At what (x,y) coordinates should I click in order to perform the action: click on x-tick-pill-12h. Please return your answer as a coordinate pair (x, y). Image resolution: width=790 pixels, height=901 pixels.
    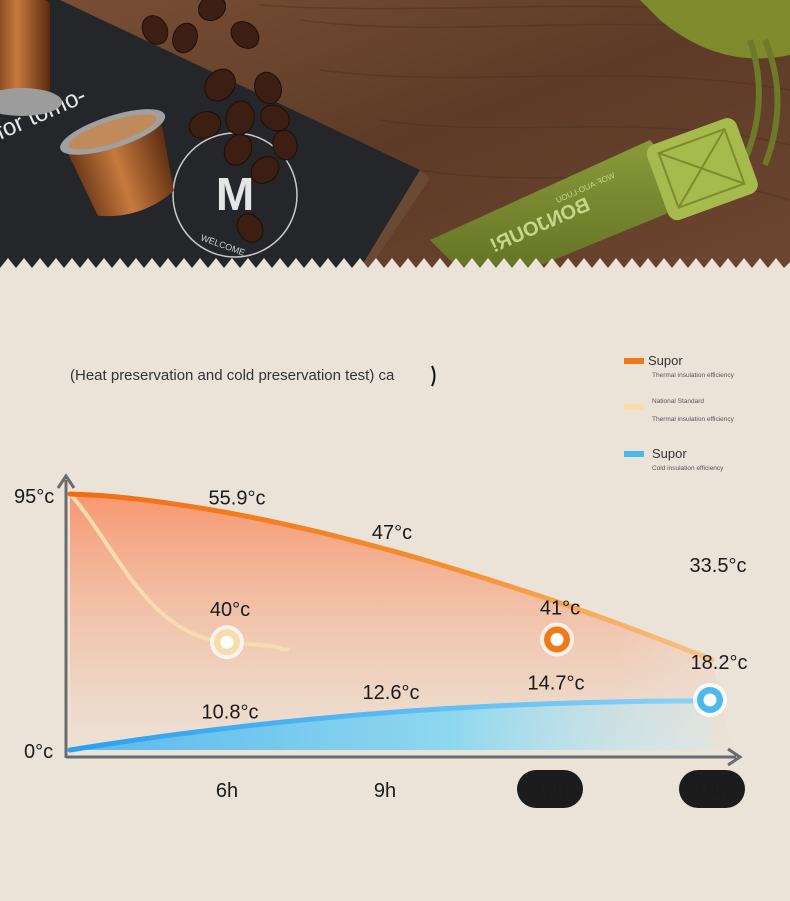
    Looking at the image, I should click on (550, 789).